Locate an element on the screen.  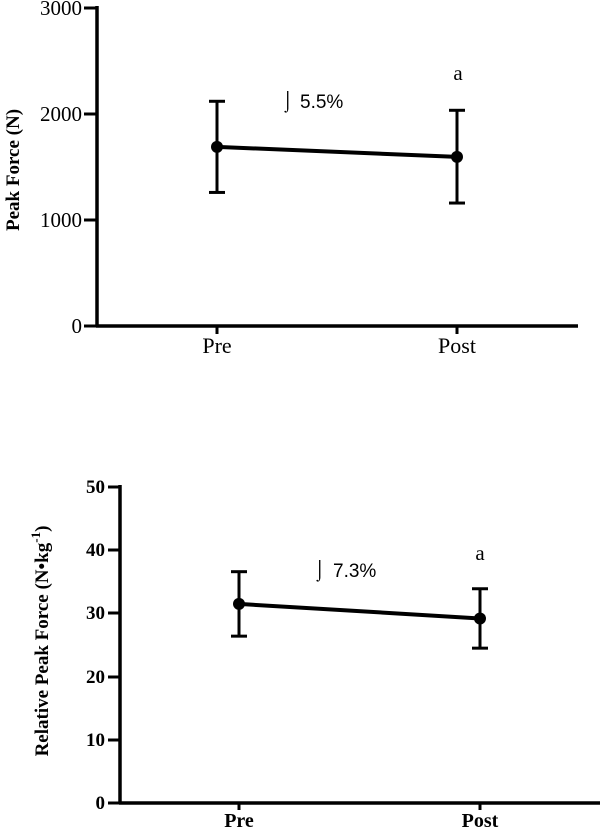
y-tick-label: 20 is located at coordinates (95, 677).